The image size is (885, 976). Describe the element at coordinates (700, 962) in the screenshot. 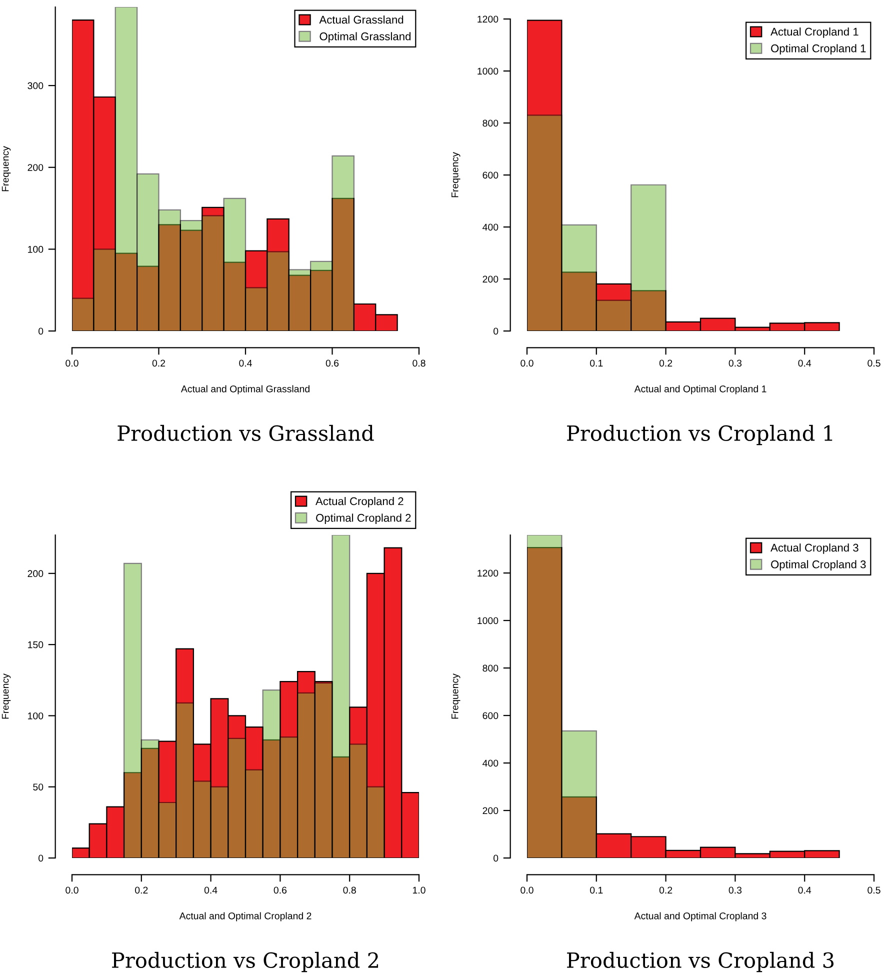

I see `text: Production vs Cropland 3` at that location.